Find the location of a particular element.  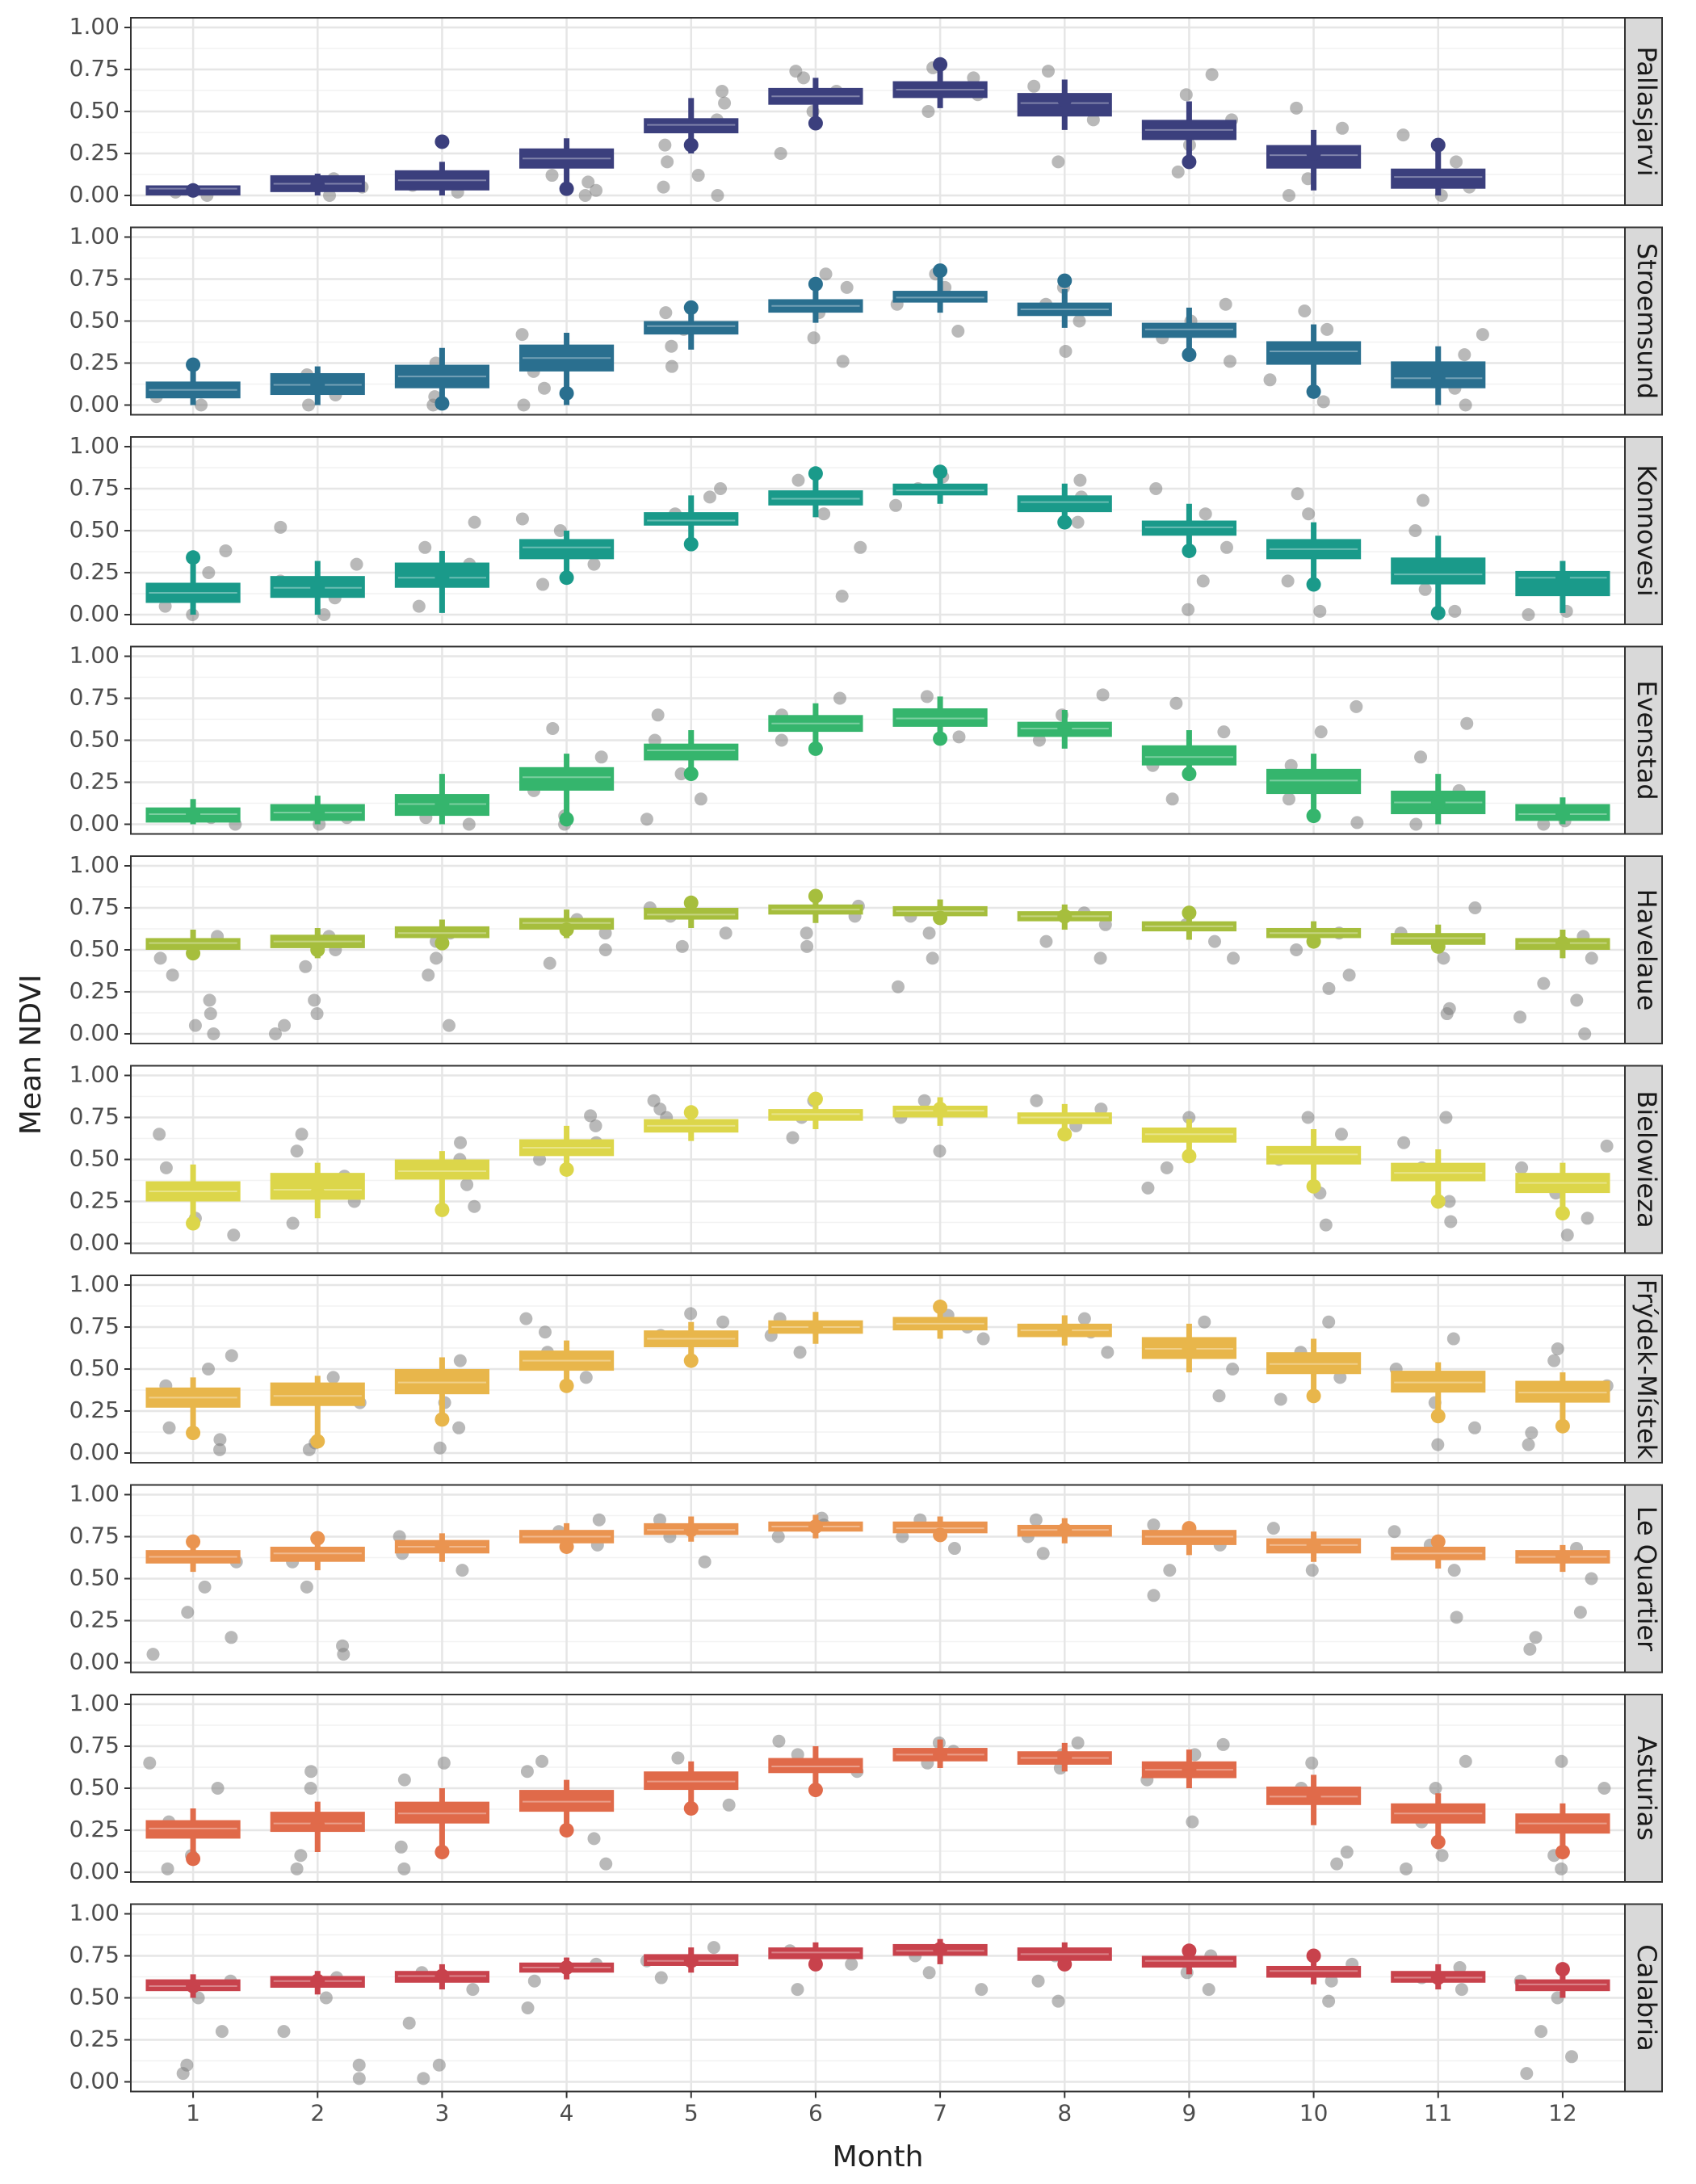

y-tick-label: 0.00 is located at coordinates (94, 1451).